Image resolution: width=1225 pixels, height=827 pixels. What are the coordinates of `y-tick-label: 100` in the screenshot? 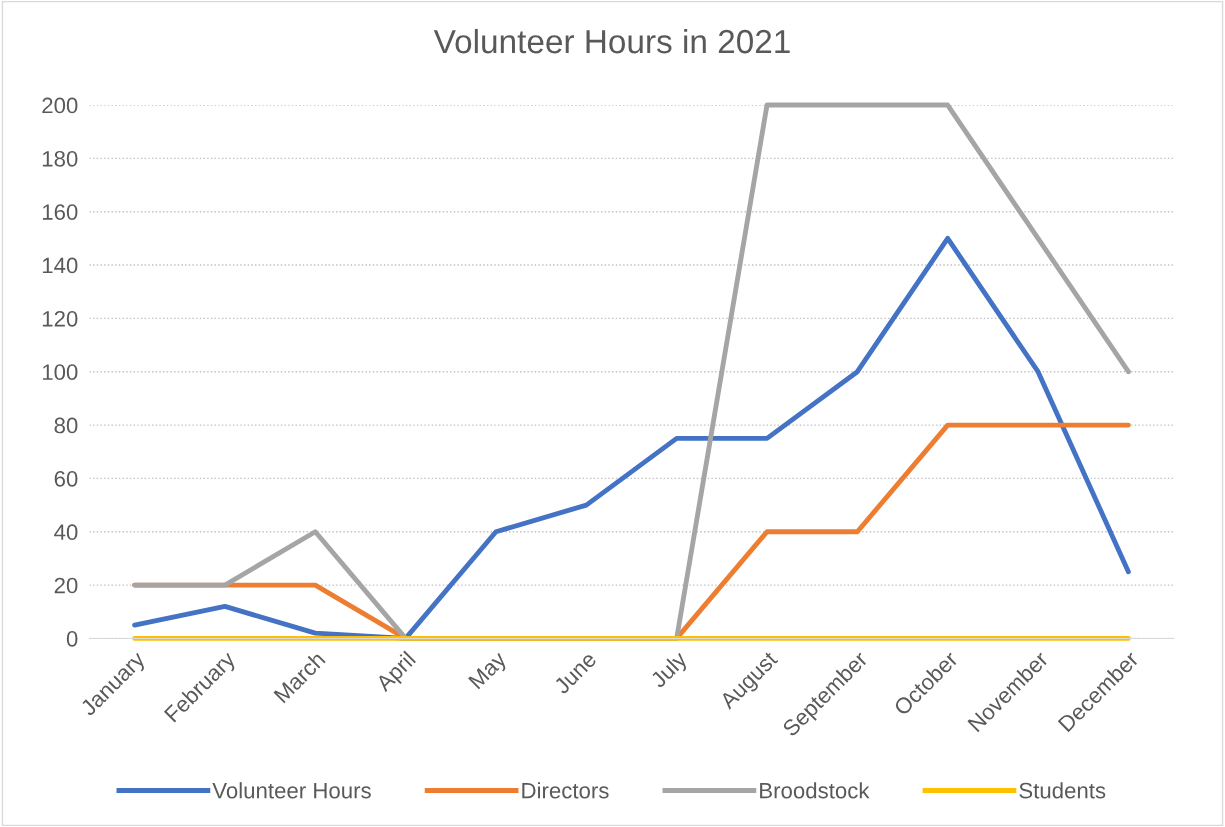 It's located at (60, 372).